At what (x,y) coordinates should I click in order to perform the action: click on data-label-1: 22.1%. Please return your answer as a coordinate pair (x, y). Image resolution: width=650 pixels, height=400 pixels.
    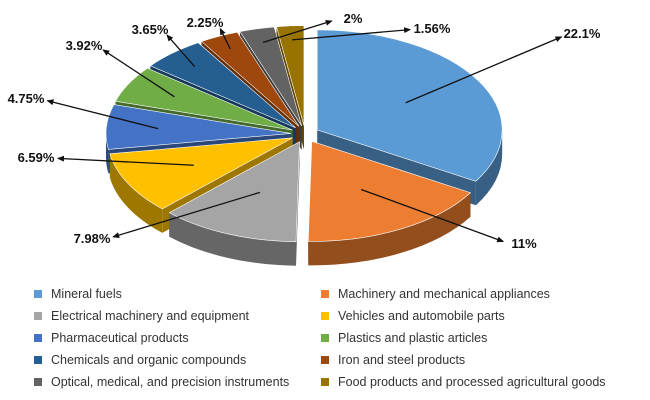
    Looking at the image, I should click on (582, 33).